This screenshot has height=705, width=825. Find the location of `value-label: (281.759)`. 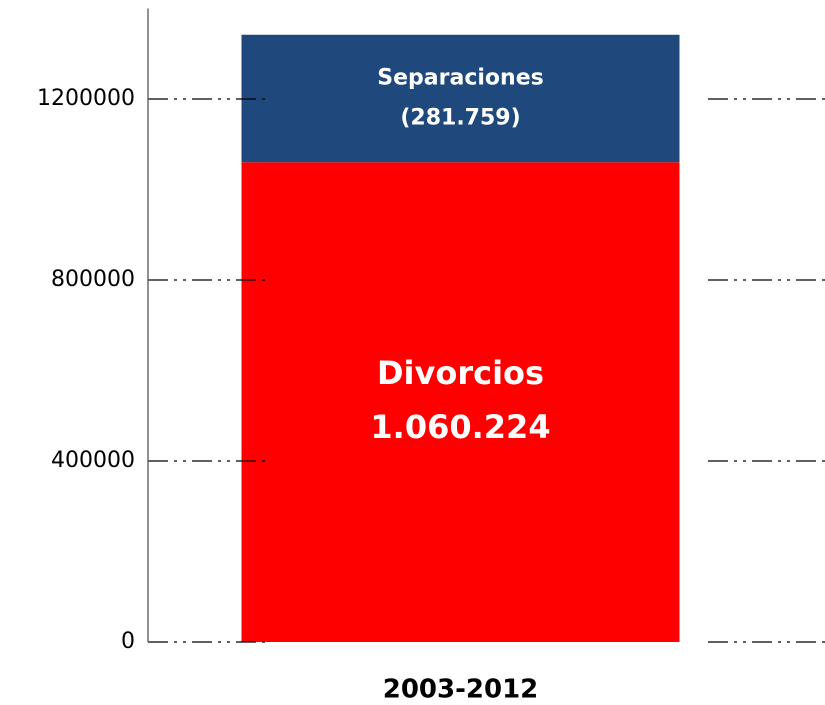

value-label: (281.759) is located at coordinates (460, 118).